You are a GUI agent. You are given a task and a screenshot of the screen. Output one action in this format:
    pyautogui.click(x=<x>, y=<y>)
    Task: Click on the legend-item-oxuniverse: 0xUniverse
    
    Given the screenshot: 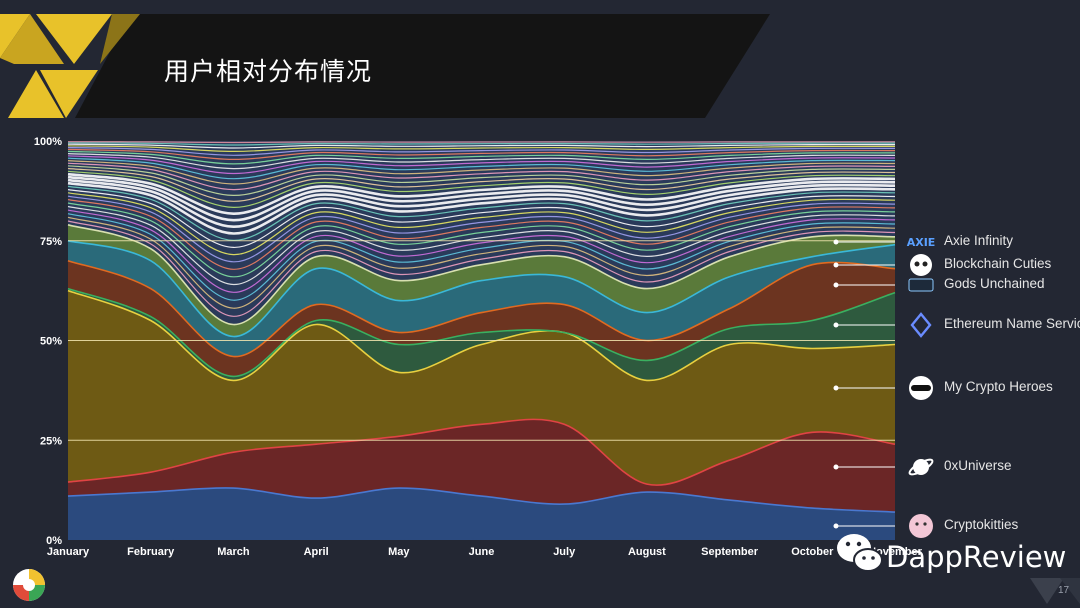 What is the action you would take?
    pyautogui.click(x=978, y=465)
    